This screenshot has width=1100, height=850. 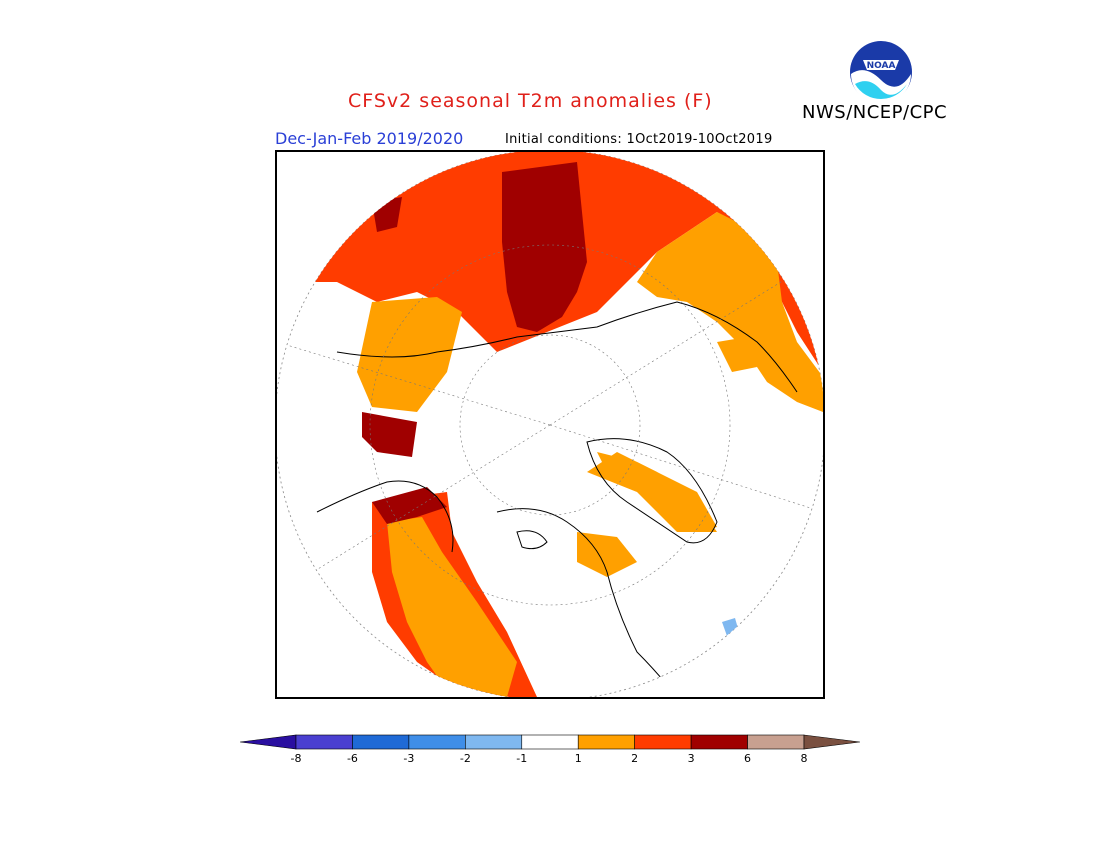 What do you see at coordinates (530, 101) in the screenshot?
I see `map-title: CFSv2 seasonal T2m anomalies (F)` at bounding box center [530, 101].